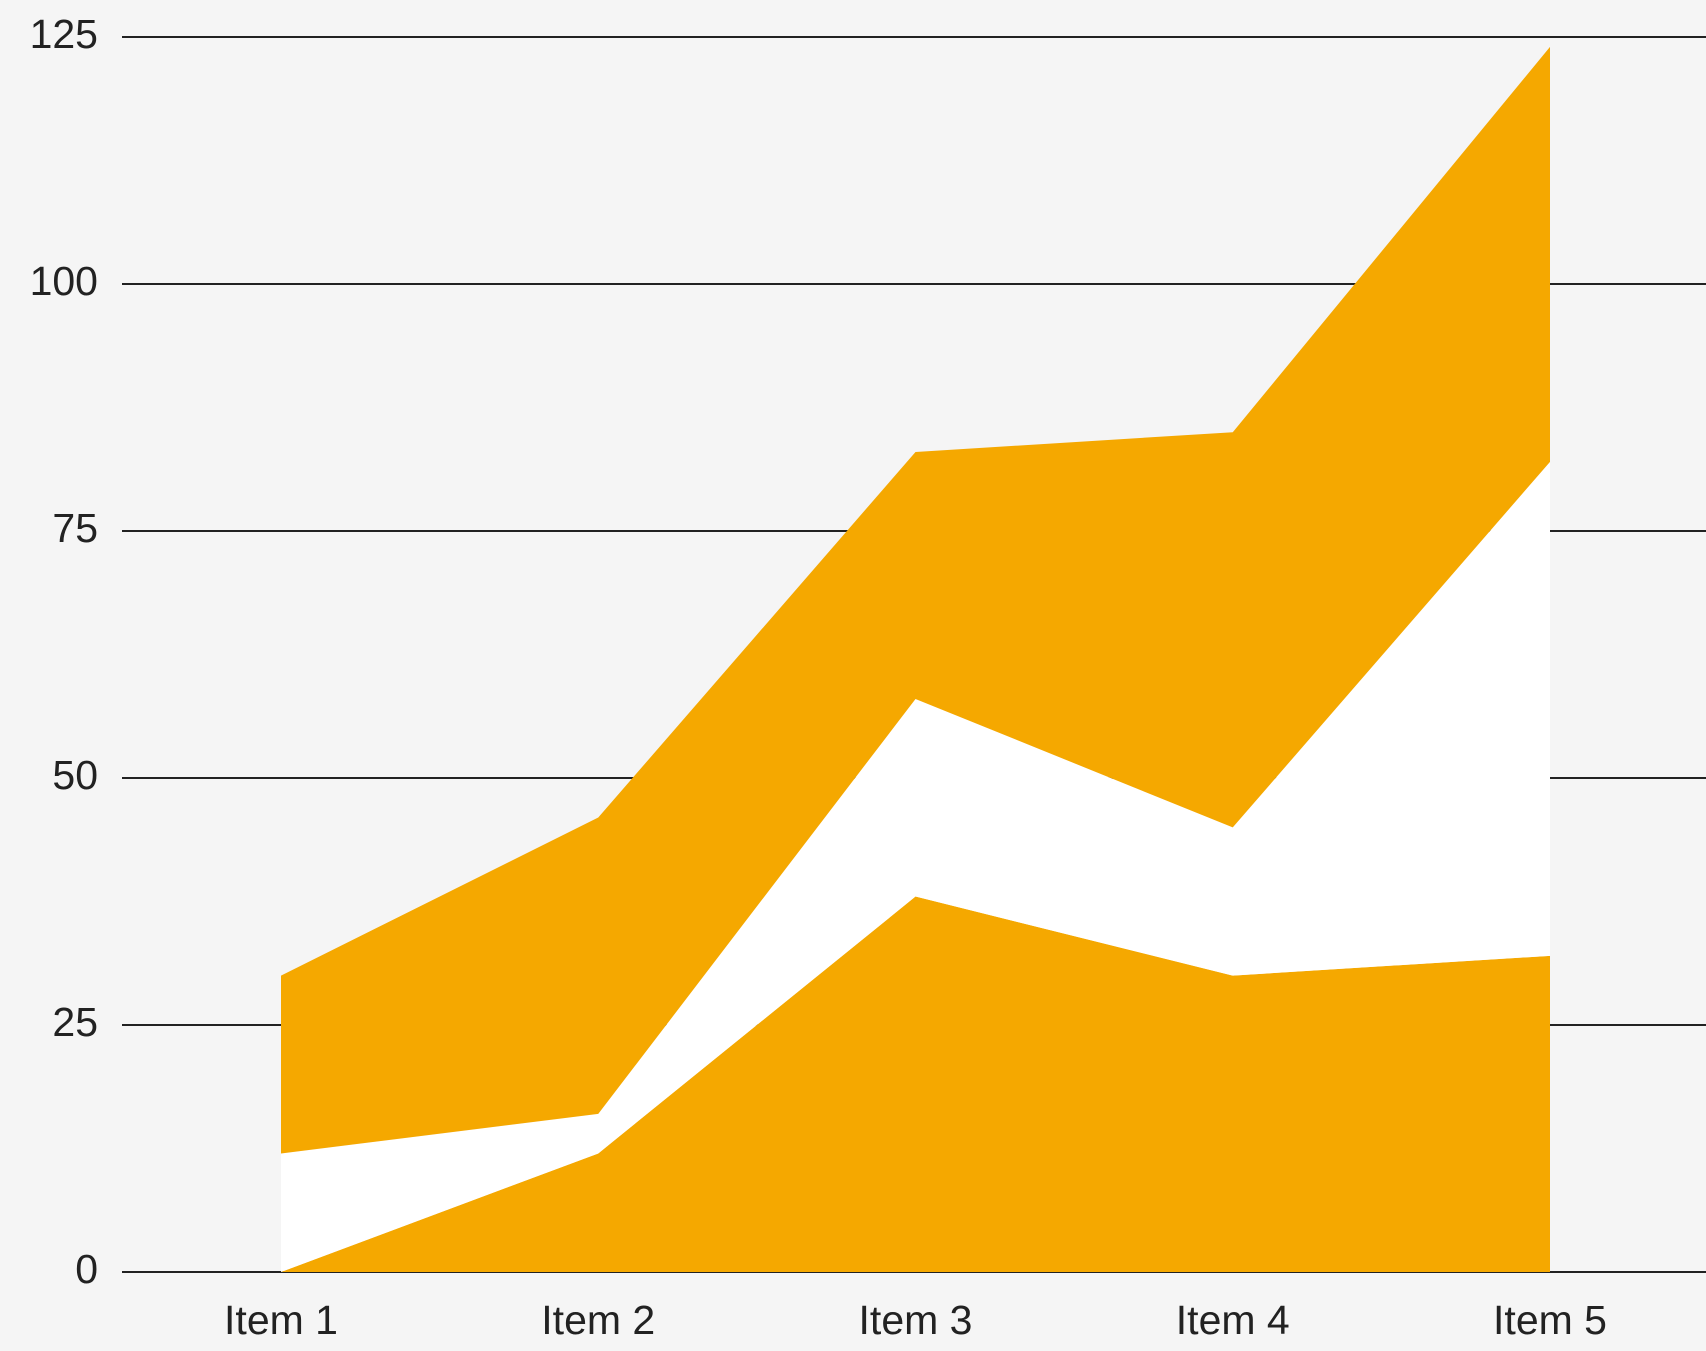 The image size is (1706, 1351). I want to click on y-tick-label: 75, so click(75, 528).